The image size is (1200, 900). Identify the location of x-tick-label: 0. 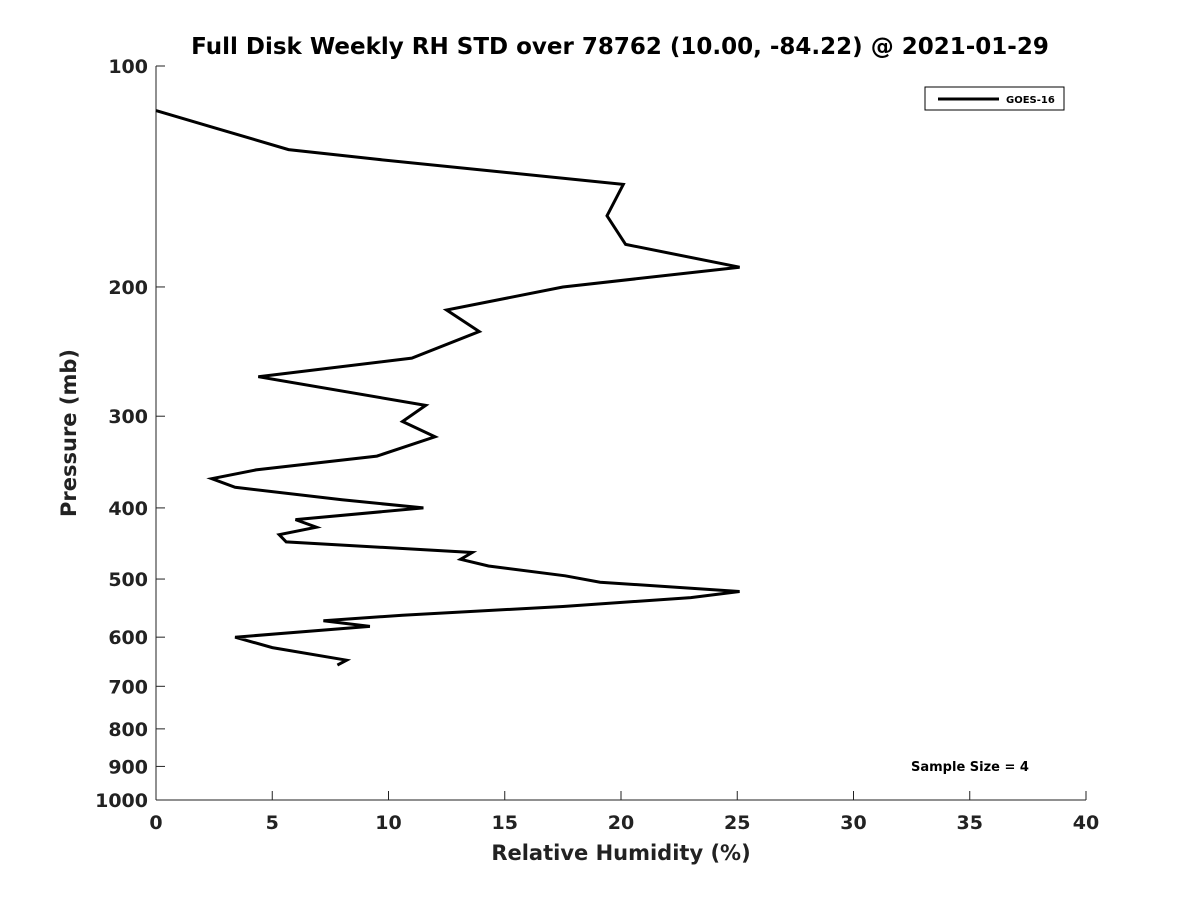
(155, 823).